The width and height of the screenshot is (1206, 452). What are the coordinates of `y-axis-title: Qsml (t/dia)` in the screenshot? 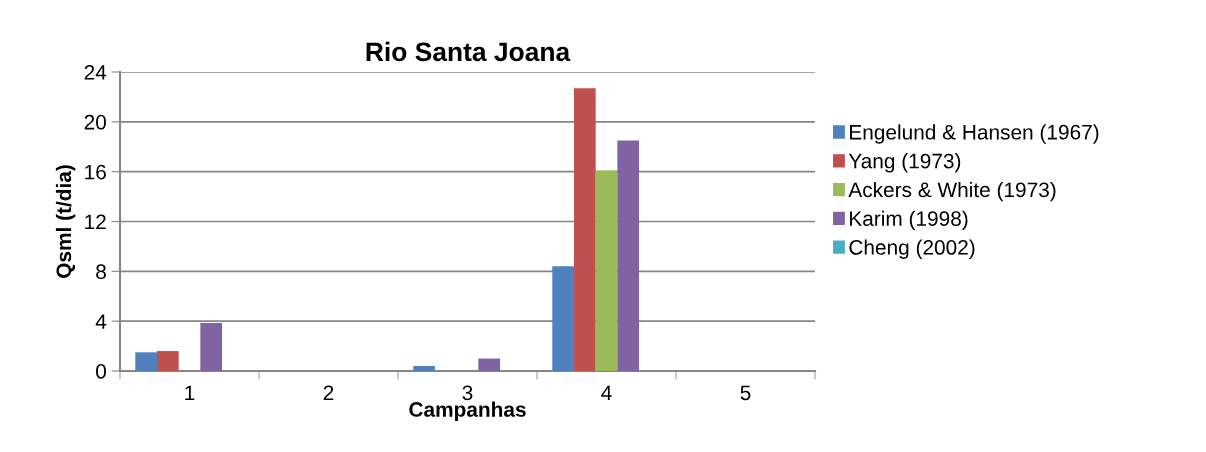 It's located at (65, 221).